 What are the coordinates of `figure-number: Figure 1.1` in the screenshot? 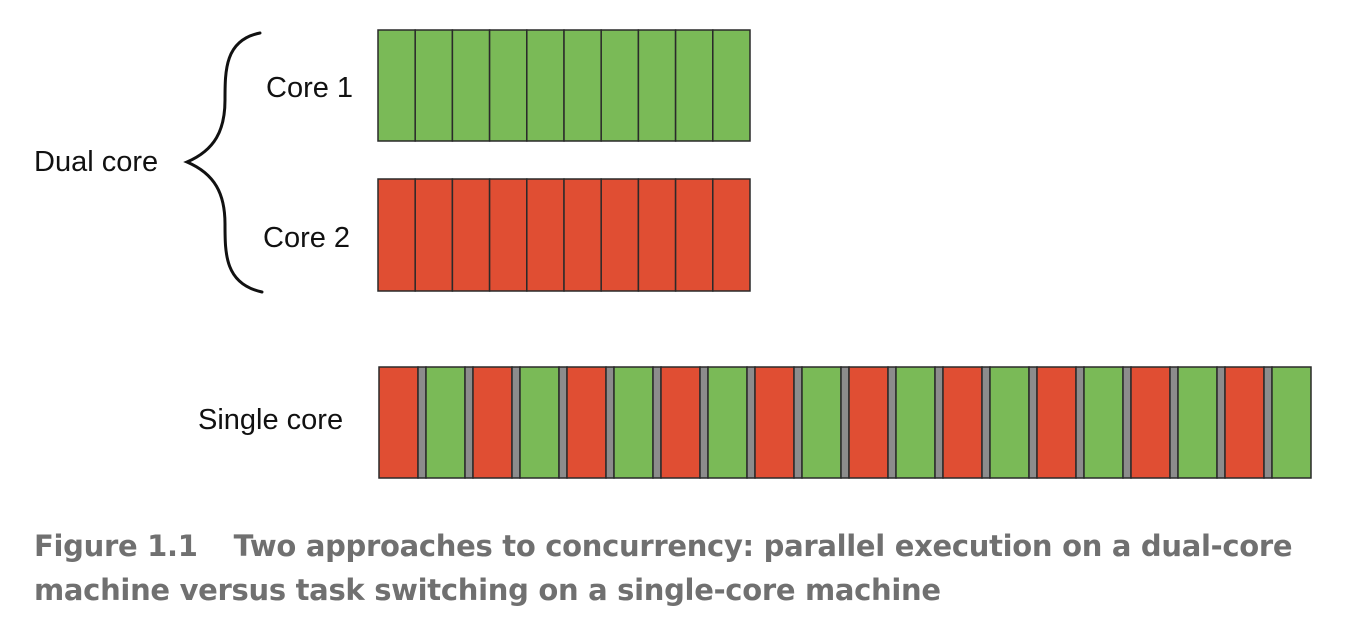 It's located at (116, 546).